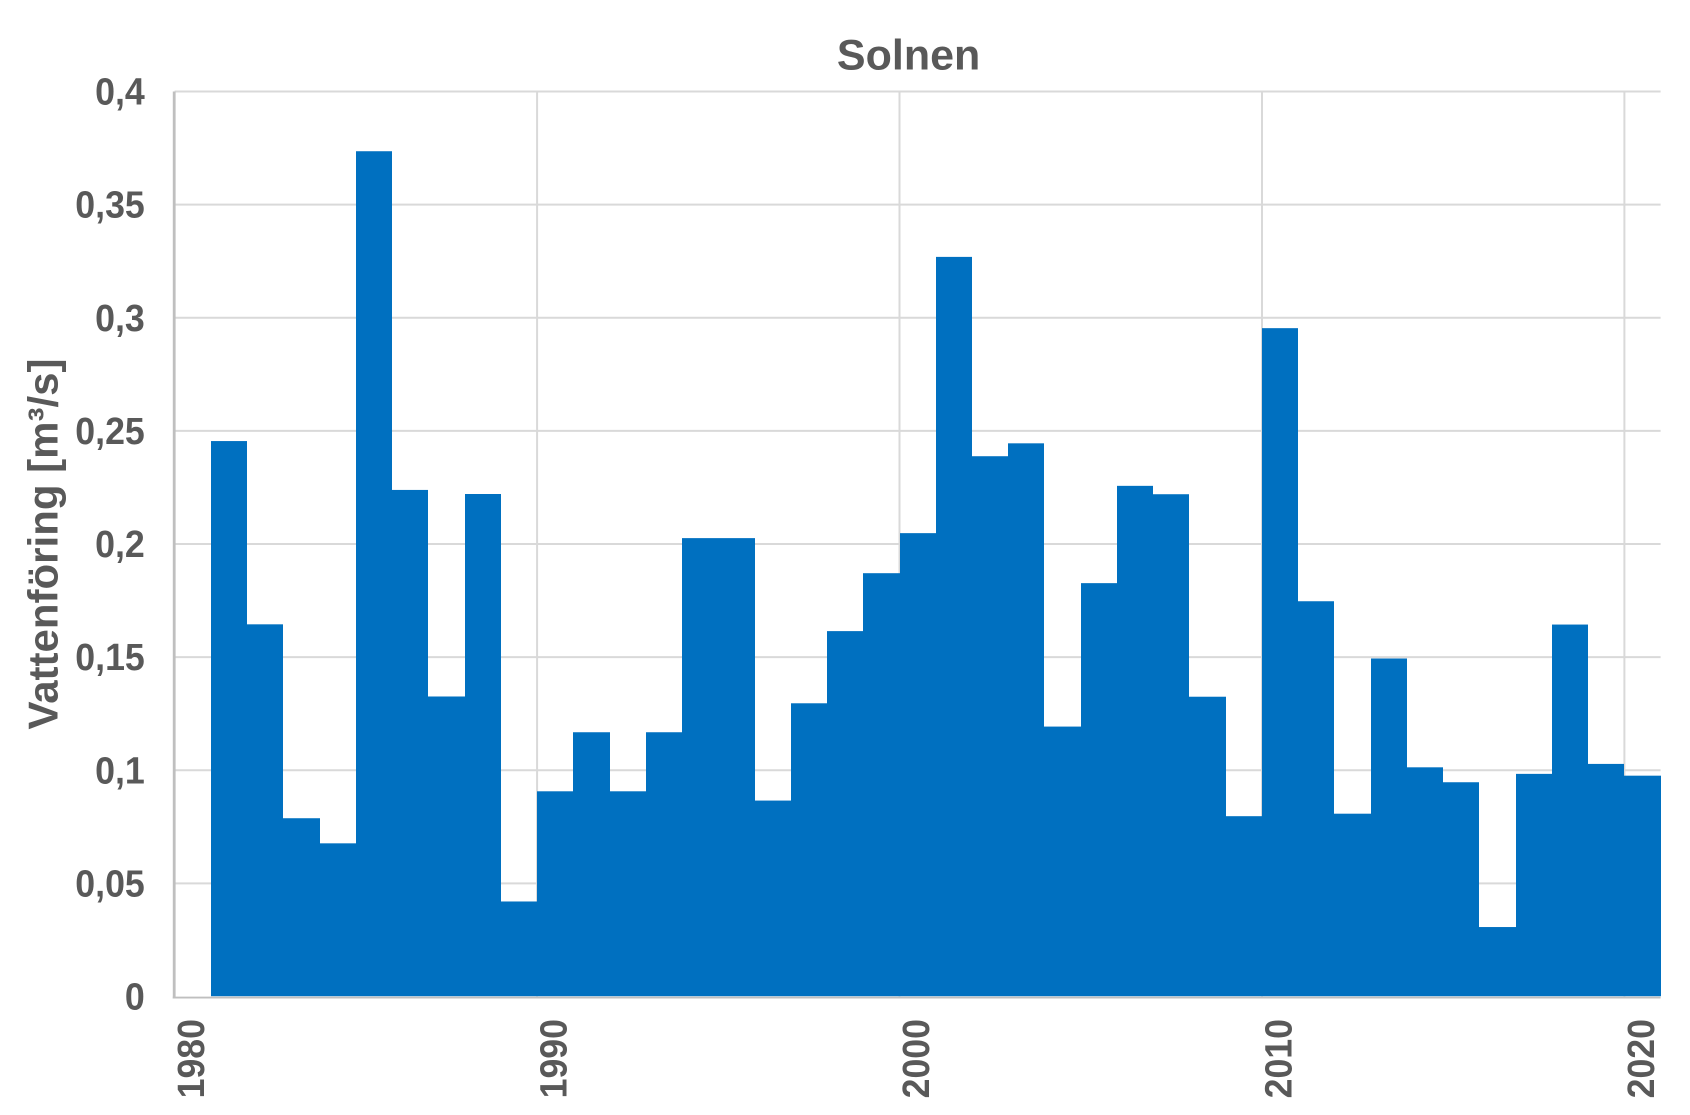 This screenshot has height=1115, width=1690. I want to click on svg-text: 0,25, so click(110, 432).